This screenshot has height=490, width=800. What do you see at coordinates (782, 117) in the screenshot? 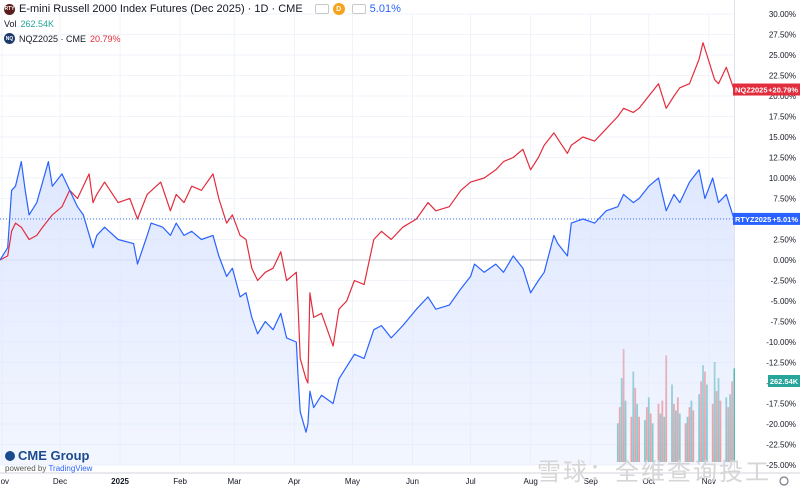
I see `y-tick-label: 17.50%` at bounding box center [782, 117].